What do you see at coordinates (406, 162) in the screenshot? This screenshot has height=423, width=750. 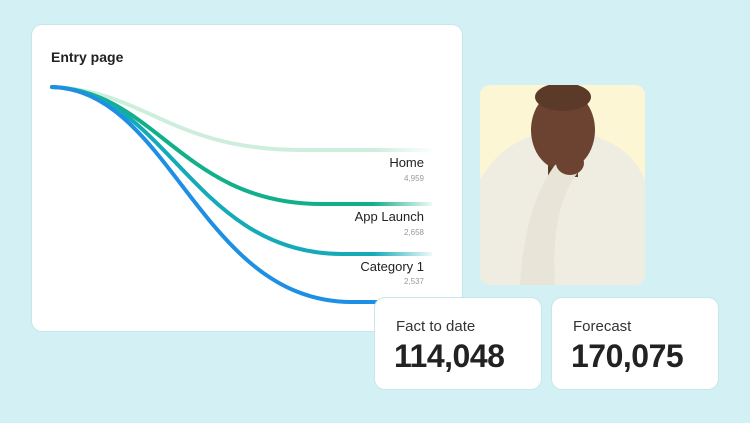 I see `path-label-home: Home` at bounding box center [406, 162].